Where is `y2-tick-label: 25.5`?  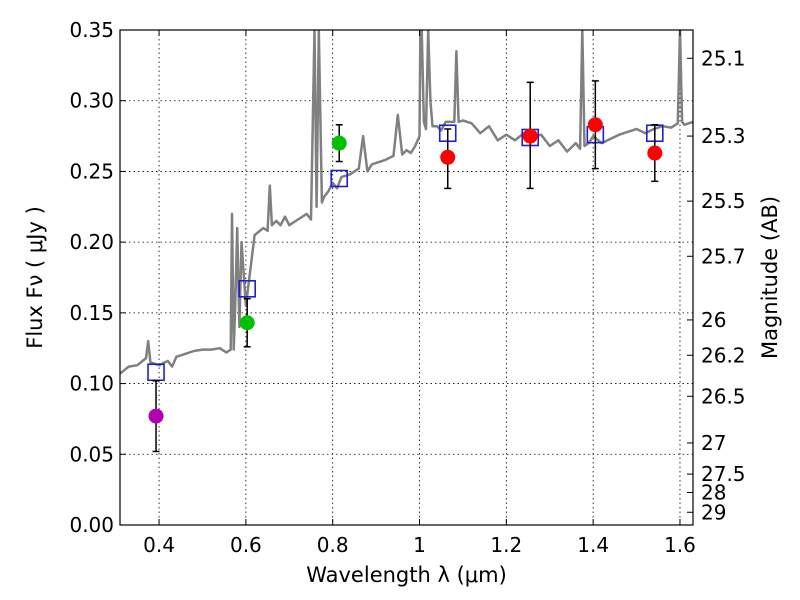
y2-tick-label: 25.5 is located at coordinates (723, 201).